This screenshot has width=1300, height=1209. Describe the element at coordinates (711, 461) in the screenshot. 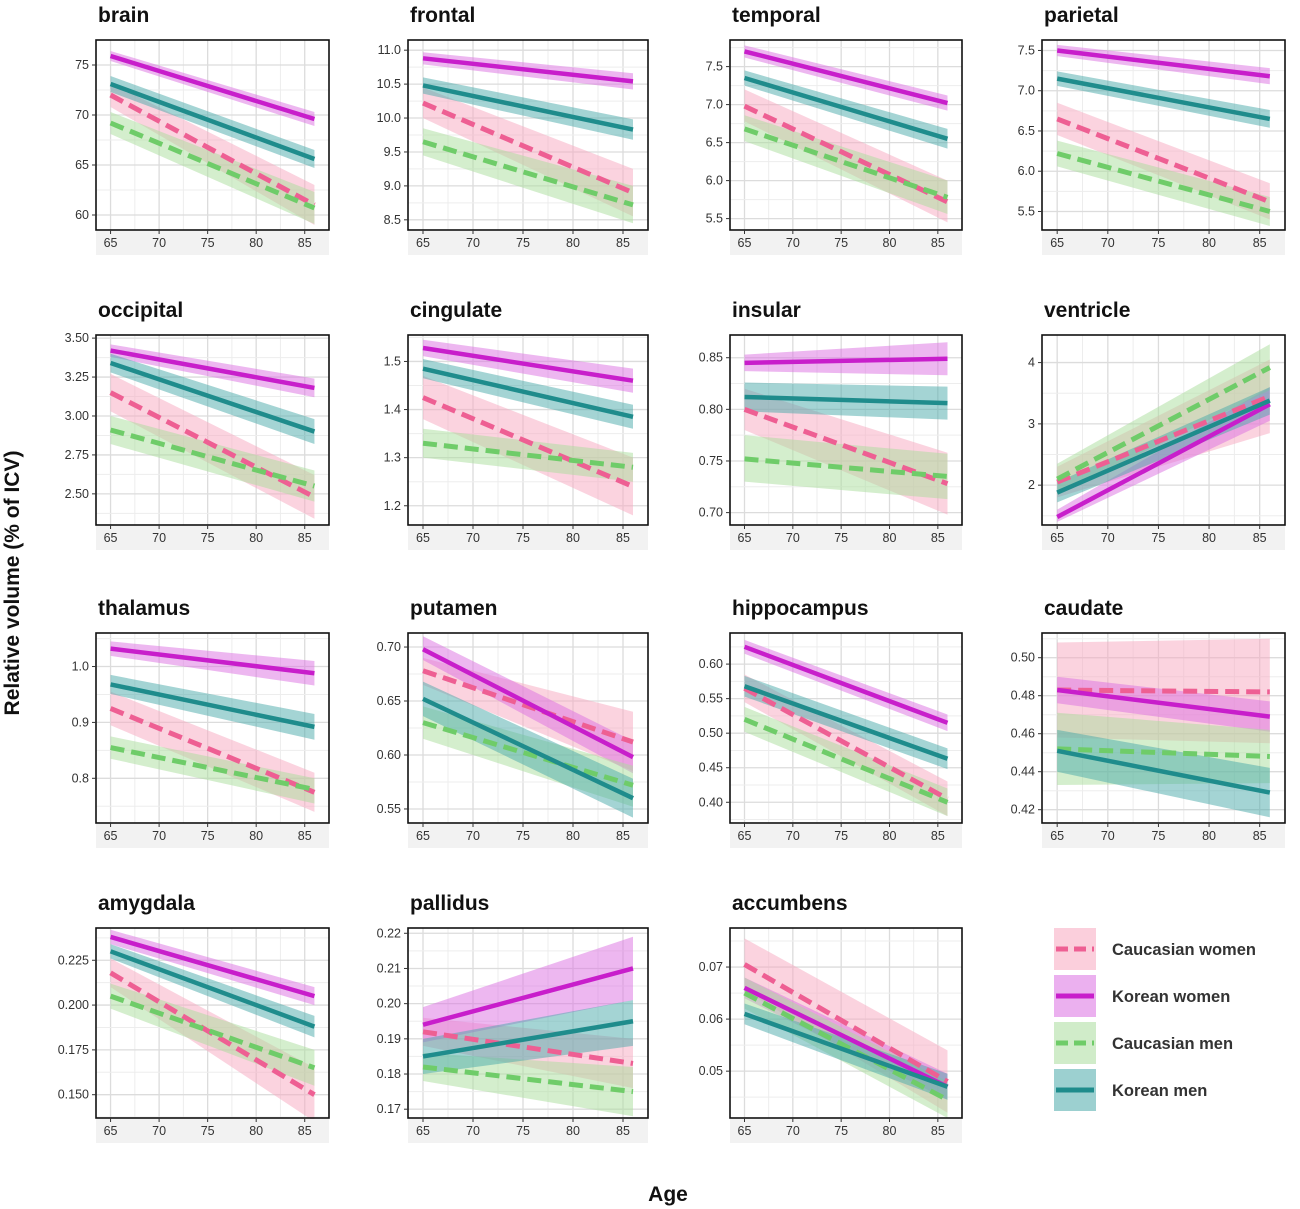

I see `y-tick-label: 0.75` at that location.